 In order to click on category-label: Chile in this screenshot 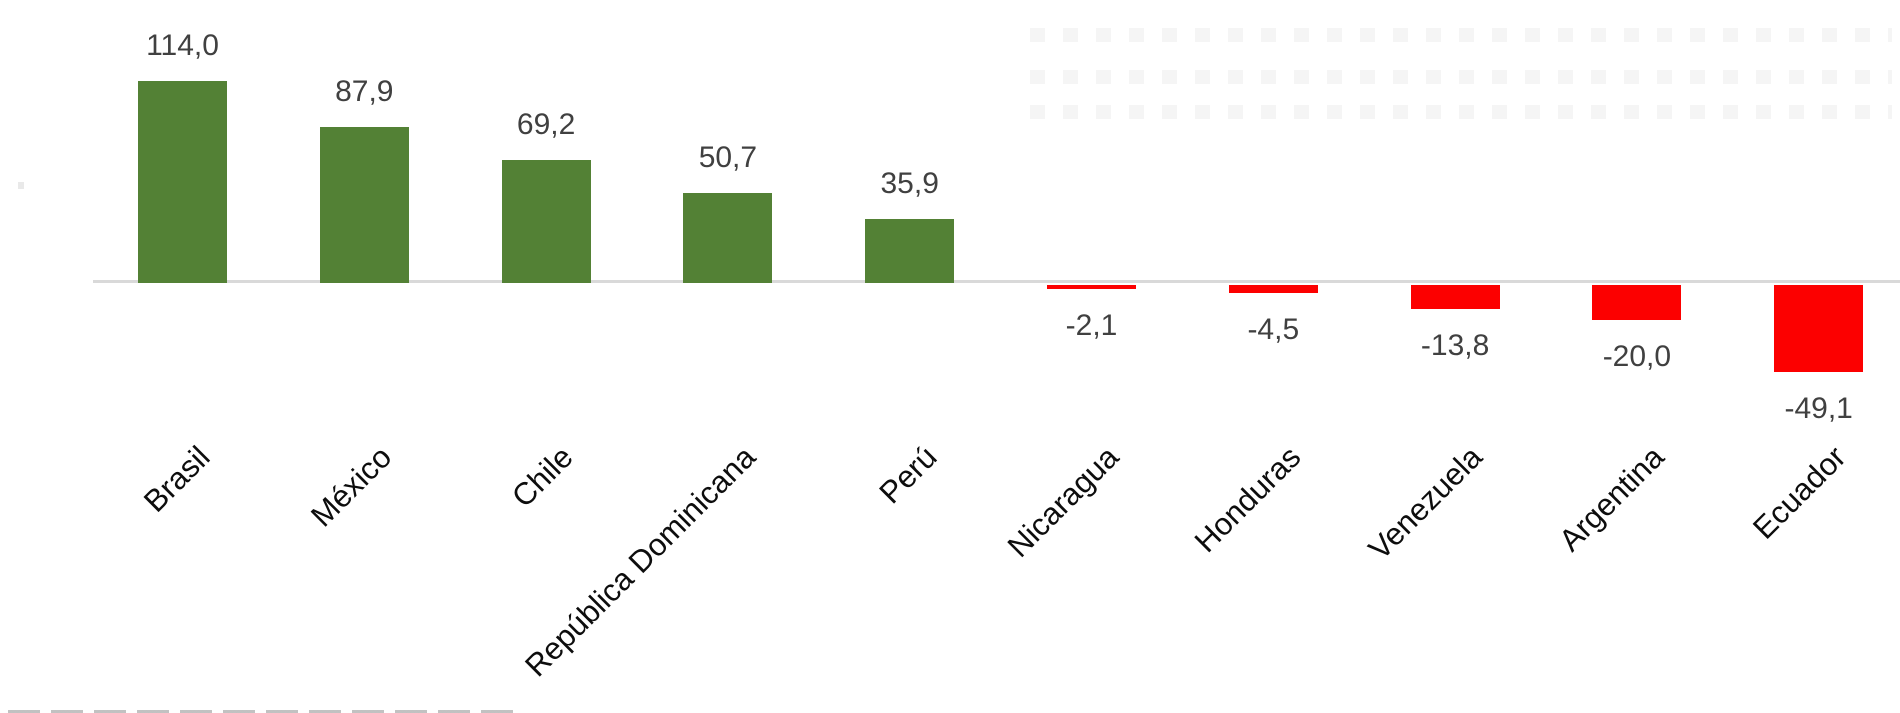, I will do `click(543, 477)`.